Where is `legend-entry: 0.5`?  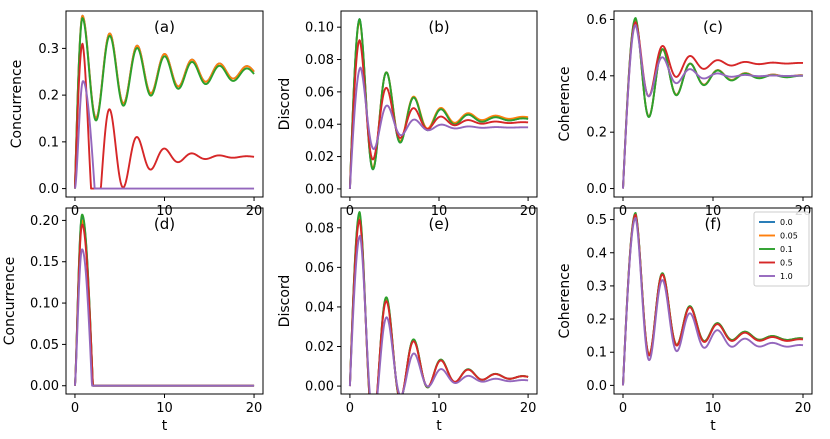
legend-entry: 0.5 is located at coordinates (786, 263).